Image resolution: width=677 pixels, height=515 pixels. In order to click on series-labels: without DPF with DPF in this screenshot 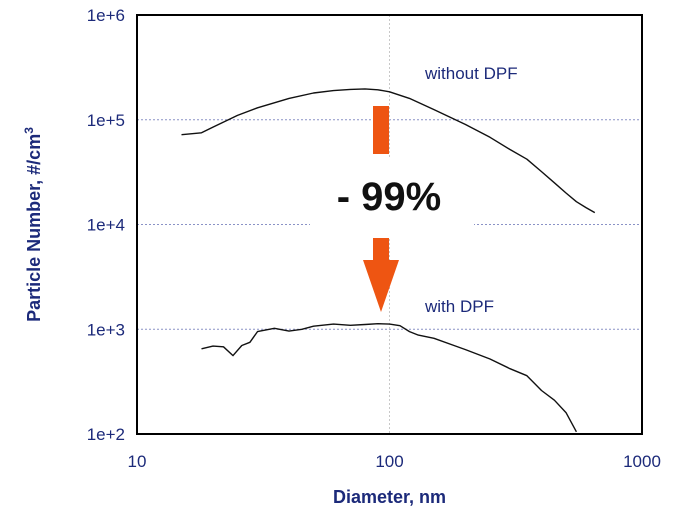, I will do `click(471, 190)`.